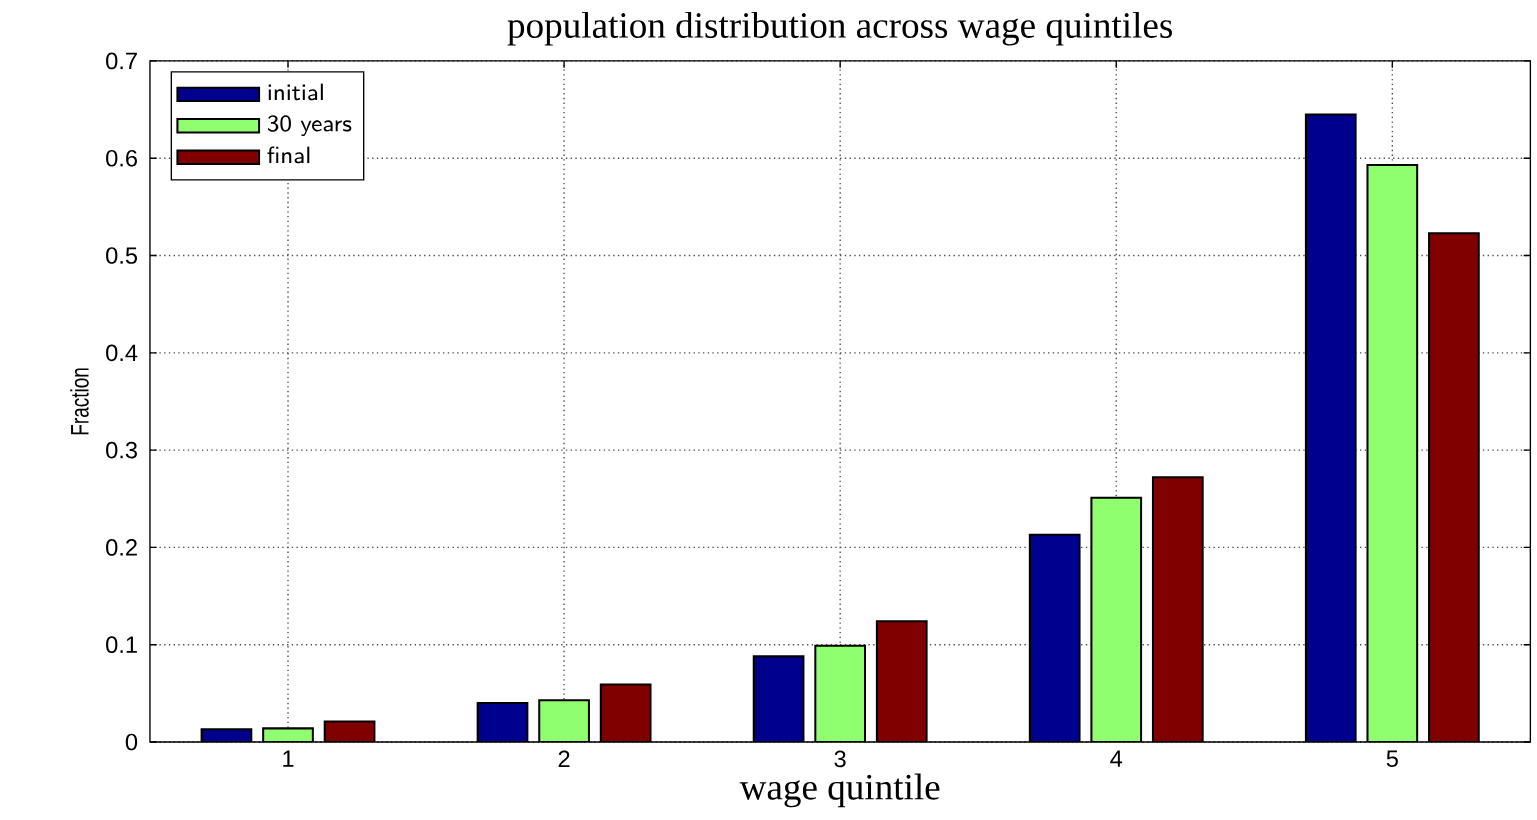  What do you see at coordinates (122, 255) in the screenshot?
I see `y-tick-label: 0.5` at bounding box center [122, 255].